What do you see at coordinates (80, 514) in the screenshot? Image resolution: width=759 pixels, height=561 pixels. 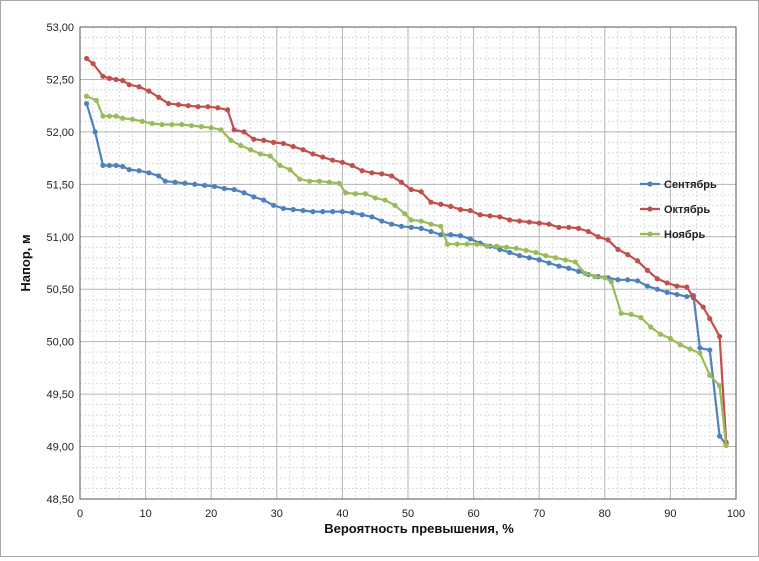 I see `x-tick-label: 0` at bounding box center [80, 514].